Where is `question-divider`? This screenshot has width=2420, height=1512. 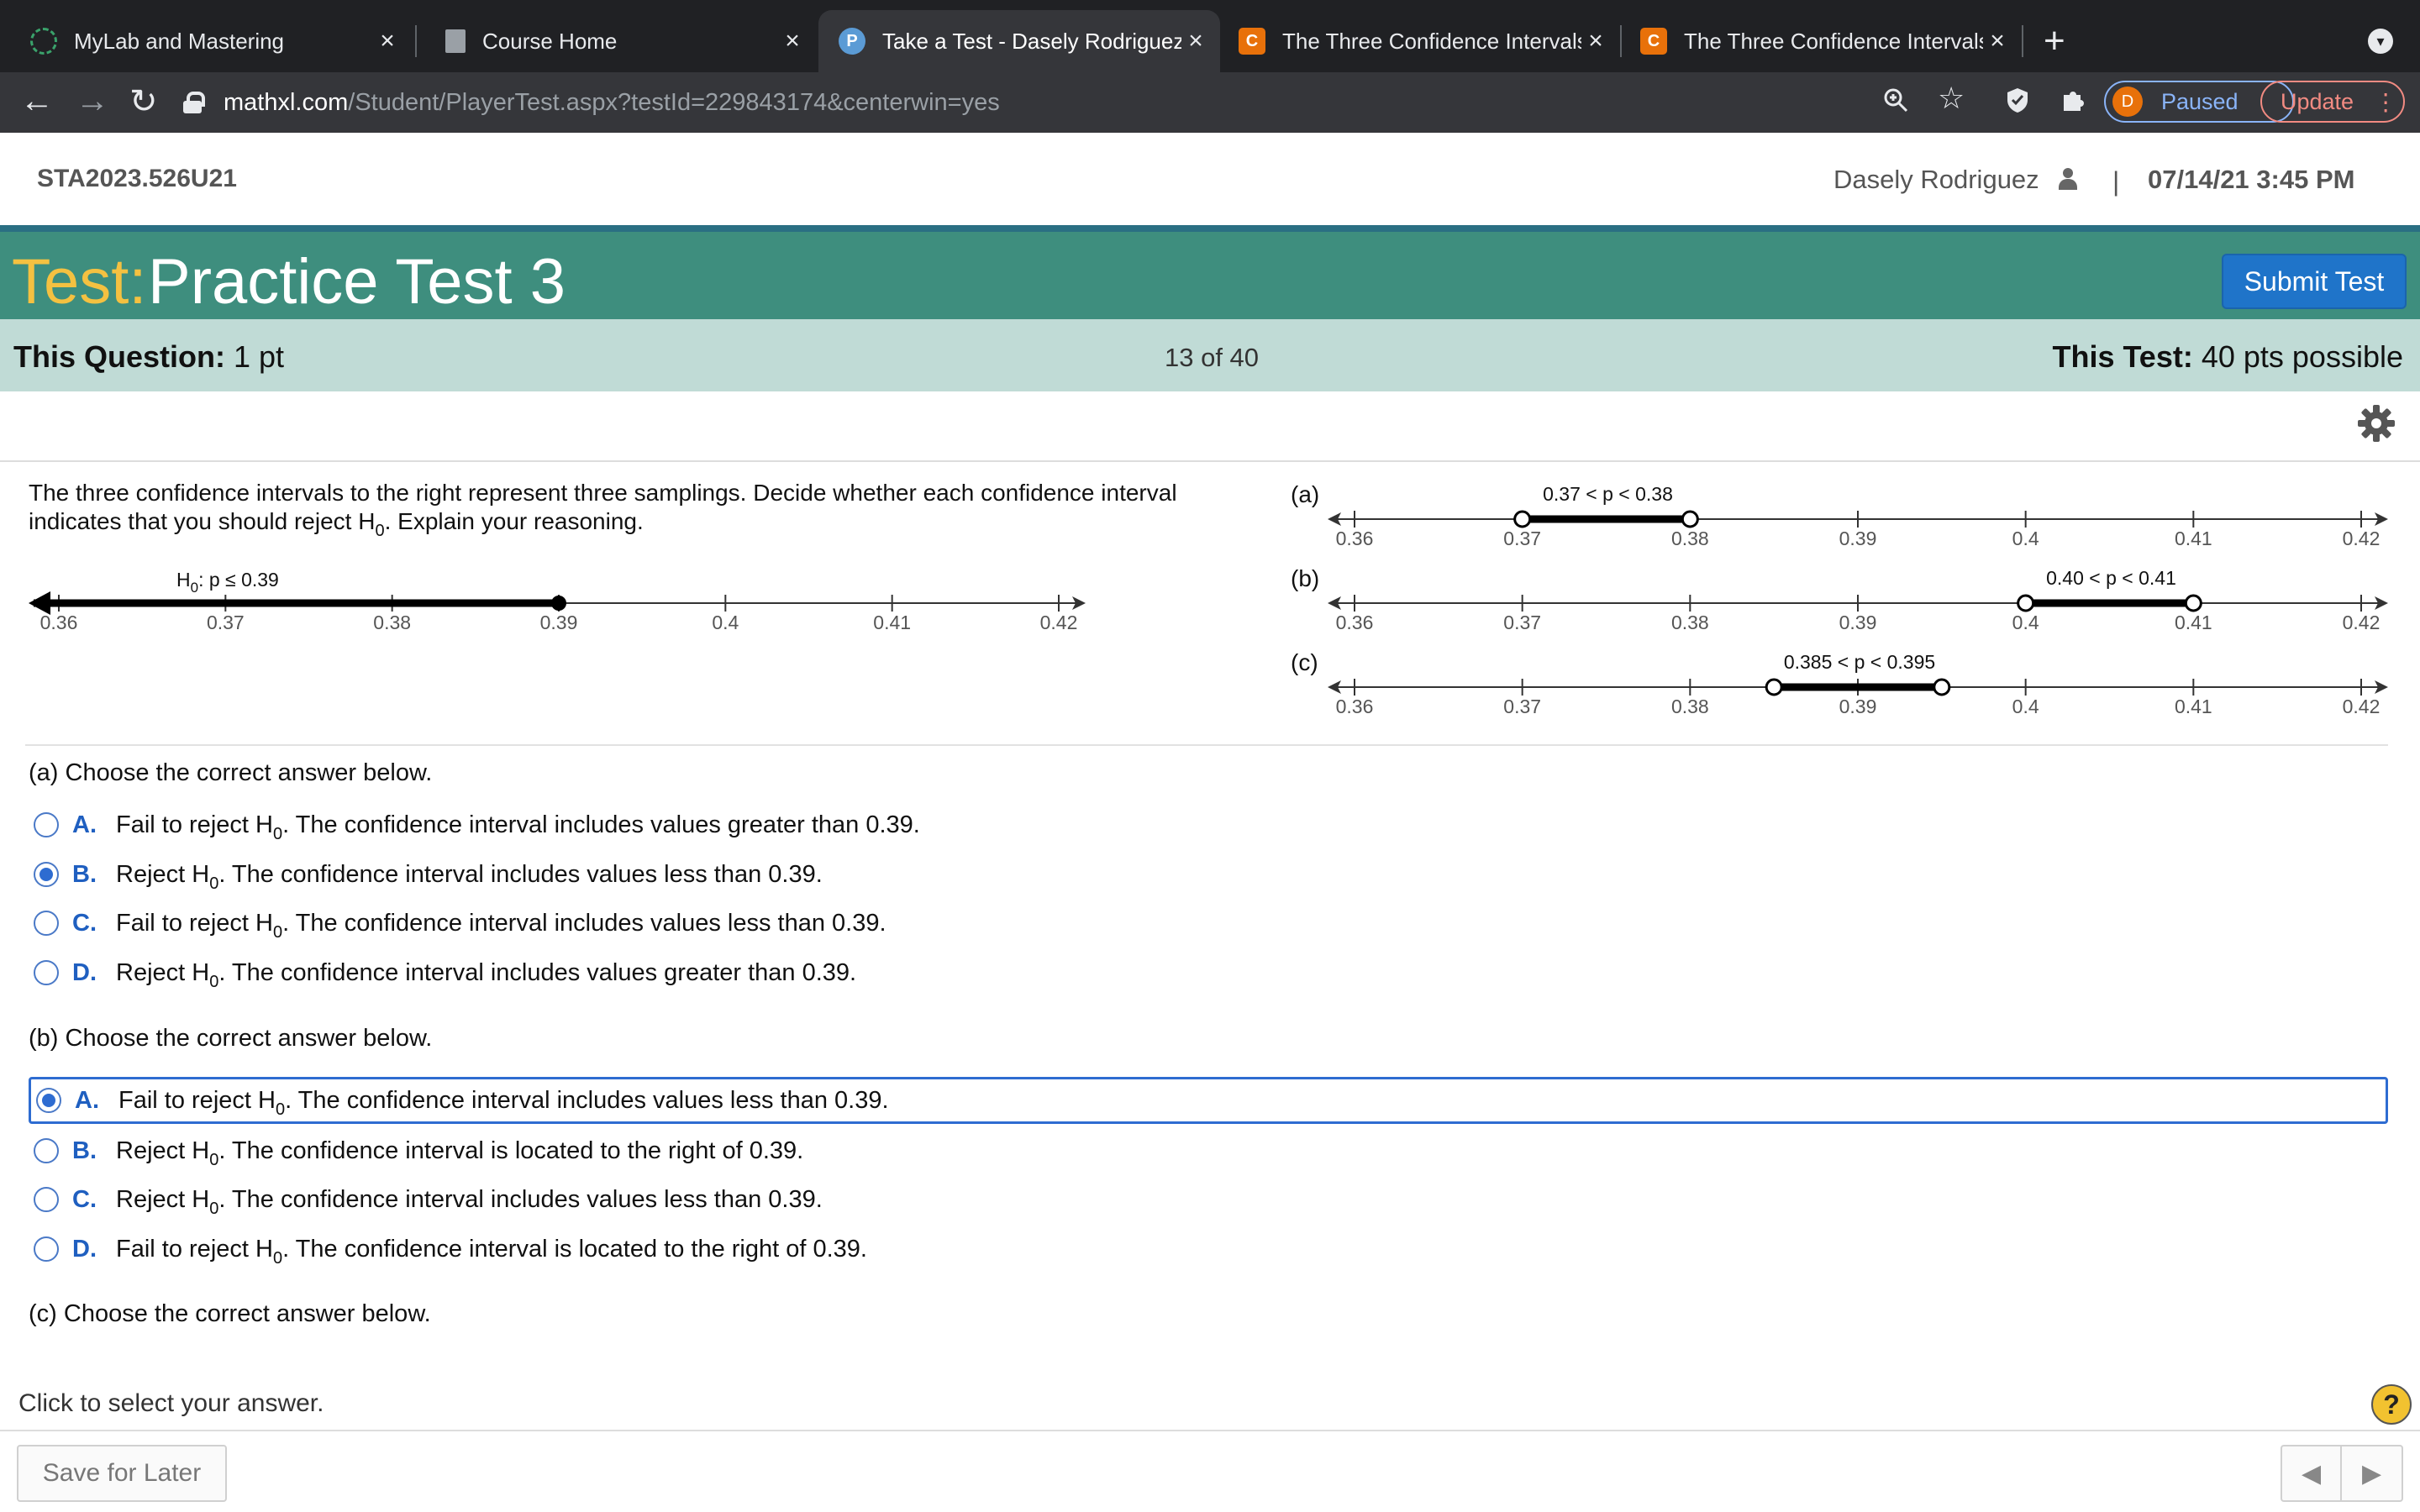 question-divider is located at coordinates (1206, 745).